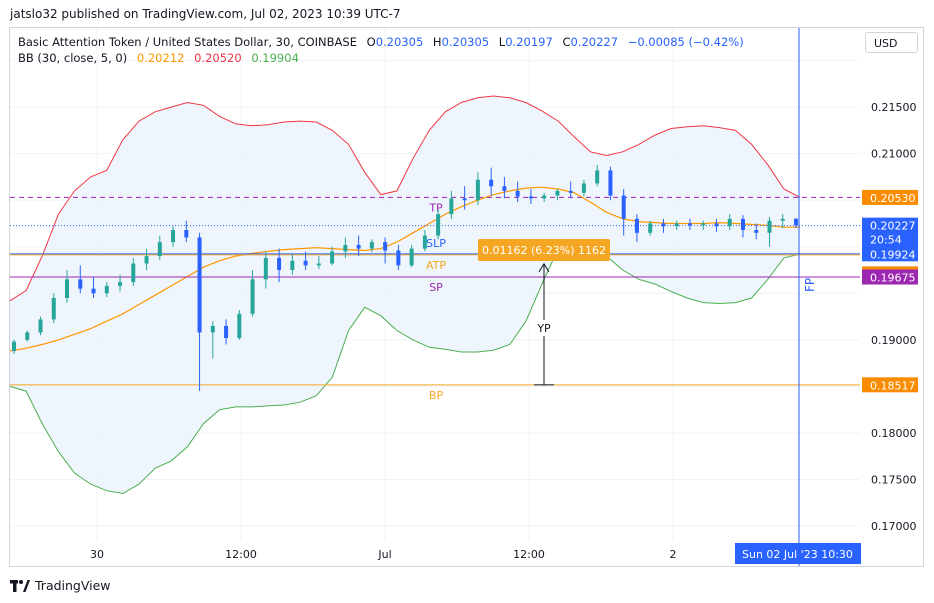 The image size is (934, 603). Describe the element at coordinates (97, 554) in the screenshot. I see `x-tick-label: 30` at that location.